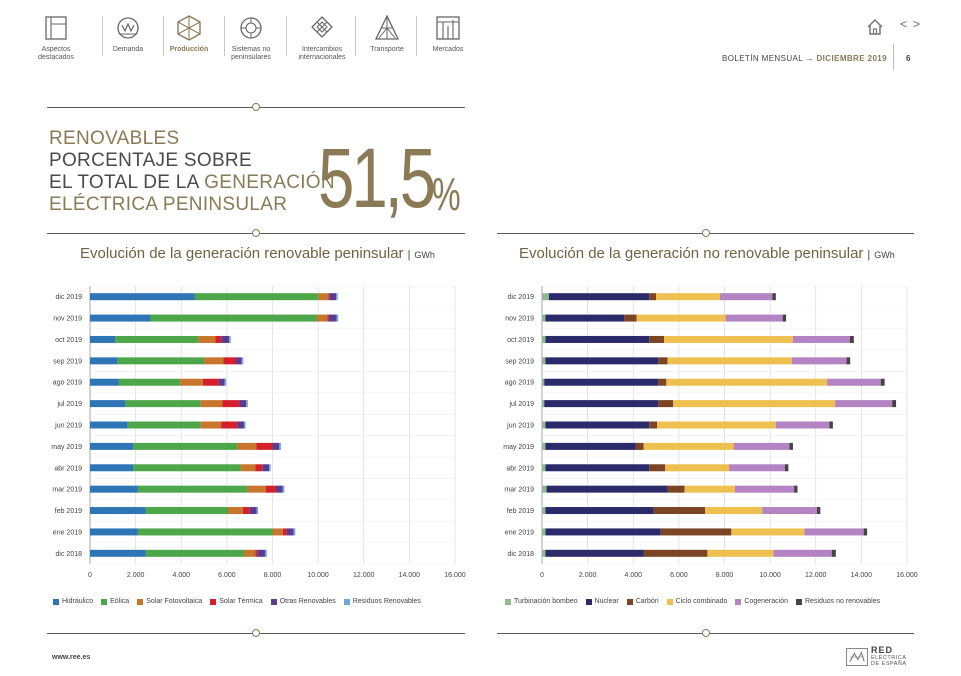 The image size is (961, 676). What do you see at coordinates (71, 657) in the screenshot?
I see `footer-url: www.ree.es` at bounding box center [71, 657].